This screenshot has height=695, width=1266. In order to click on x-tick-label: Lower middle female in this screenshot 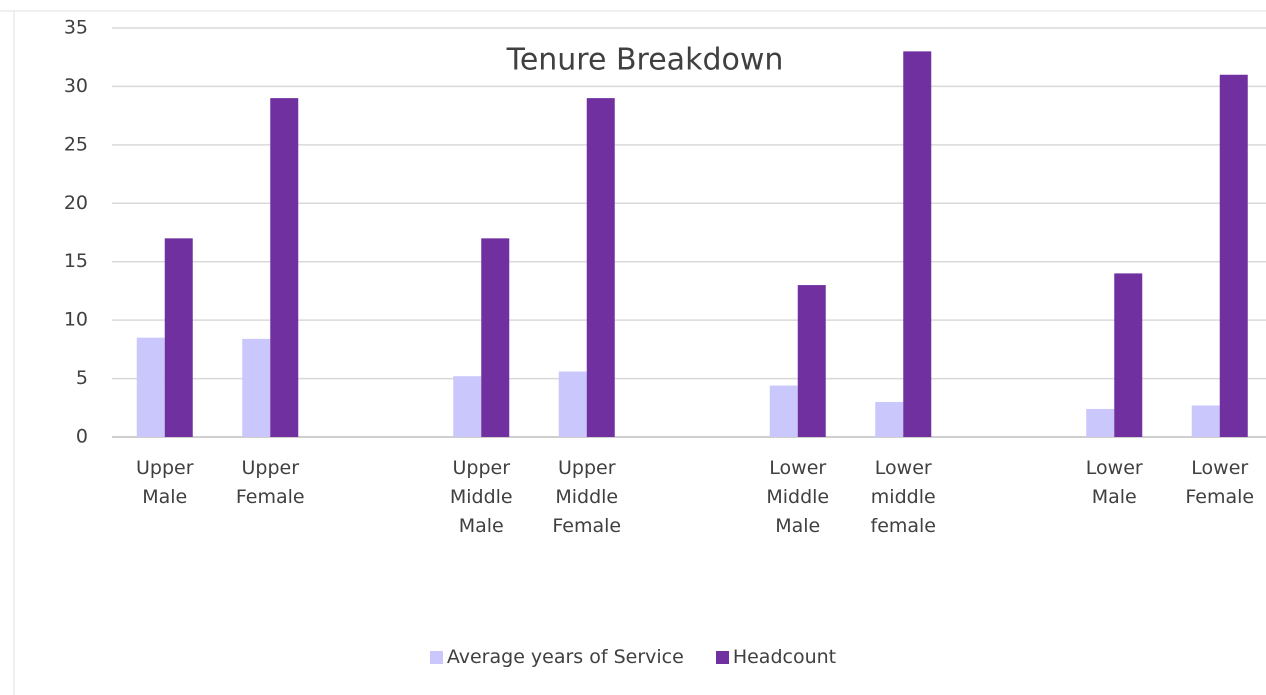, I will do `click(903, 497)`.